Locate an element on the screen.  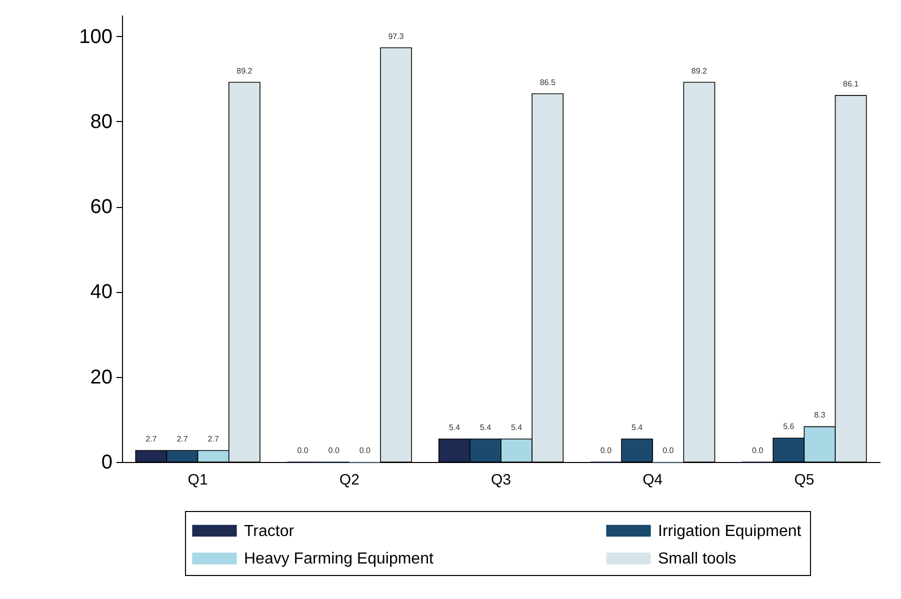
y-tick-label: 40 is located at coordinates (101, 292).